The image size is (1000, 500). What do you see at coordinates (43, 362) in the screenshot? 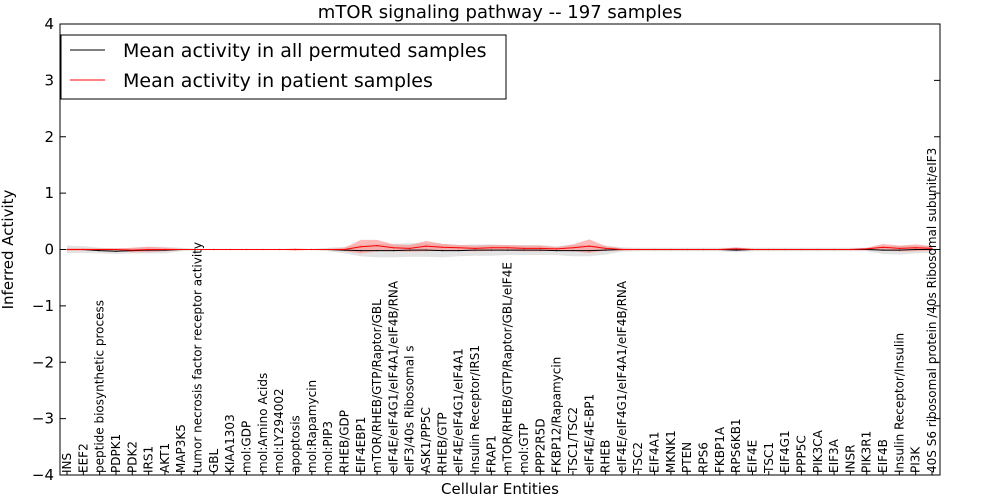
I see `y-tick-label-2: −2` at bounding box center [43, 362].